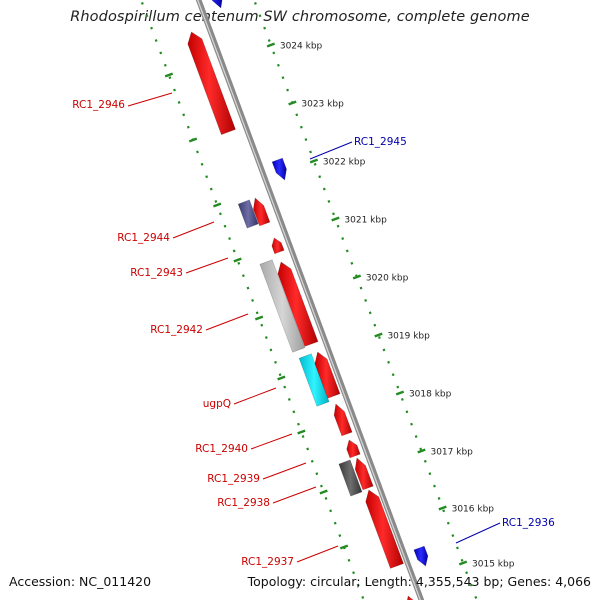 The width and height of the screenshot is (600, 600). Describe the element at coordinates (414, 597) in the screenshot. I see `cds-bottom` at that location.